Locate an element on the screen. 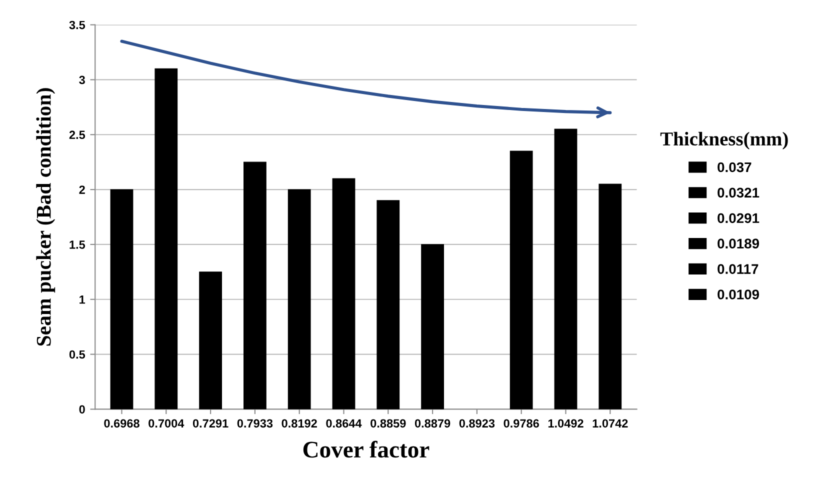 The image size is (827, 496). x-tick-label: 0.8859 is located at coordinates (388, 423).